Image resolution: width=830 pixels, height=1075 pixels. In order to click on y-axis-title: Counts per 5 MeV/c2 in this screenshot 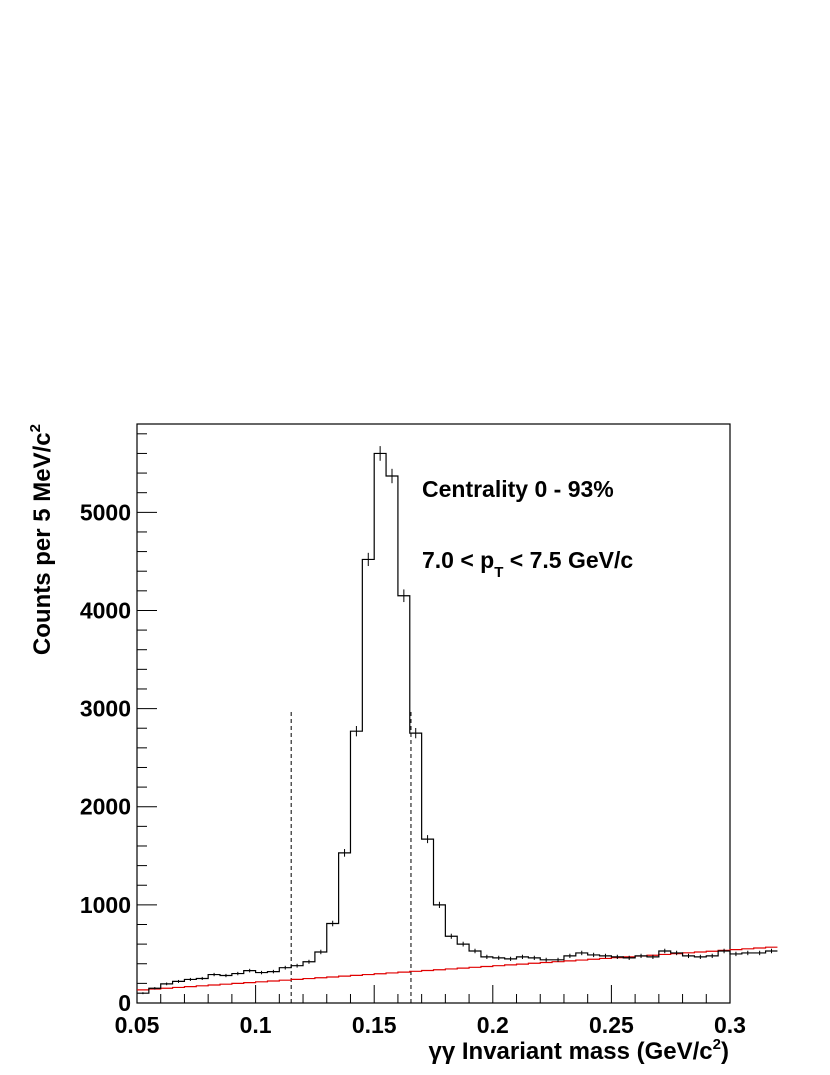, I will do `click(41, 539)`.